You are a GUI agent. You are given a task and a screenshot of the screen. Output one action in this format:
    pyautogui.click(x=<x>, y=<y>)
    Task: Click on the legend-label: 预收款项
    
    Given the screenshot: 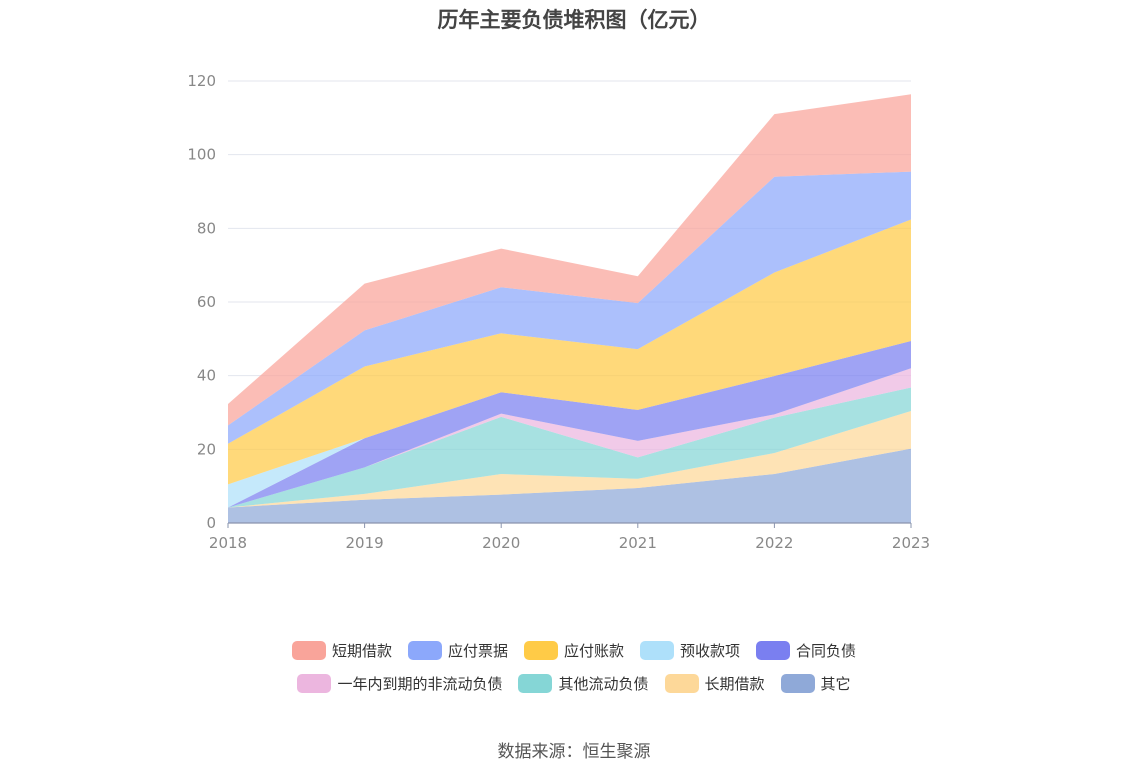 What is the action you would take?
    pyautogui.click(x=710, y=651)
    